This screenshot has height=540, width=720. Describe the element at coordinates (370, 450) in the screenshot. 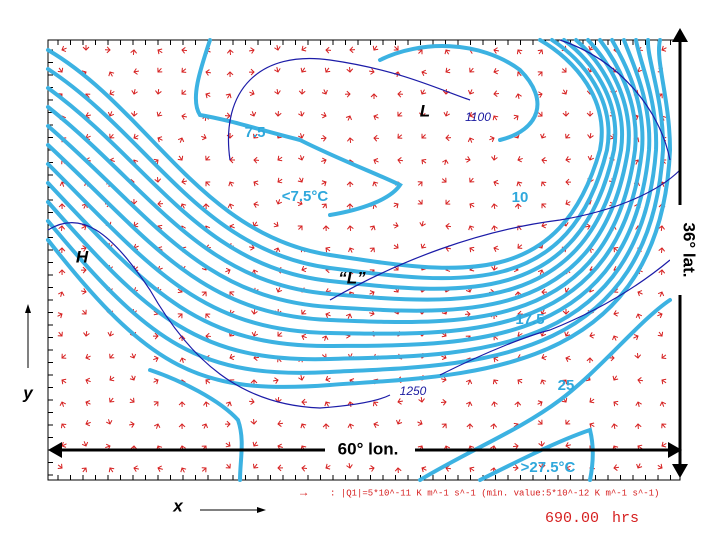

I see `label-bg` at that location.